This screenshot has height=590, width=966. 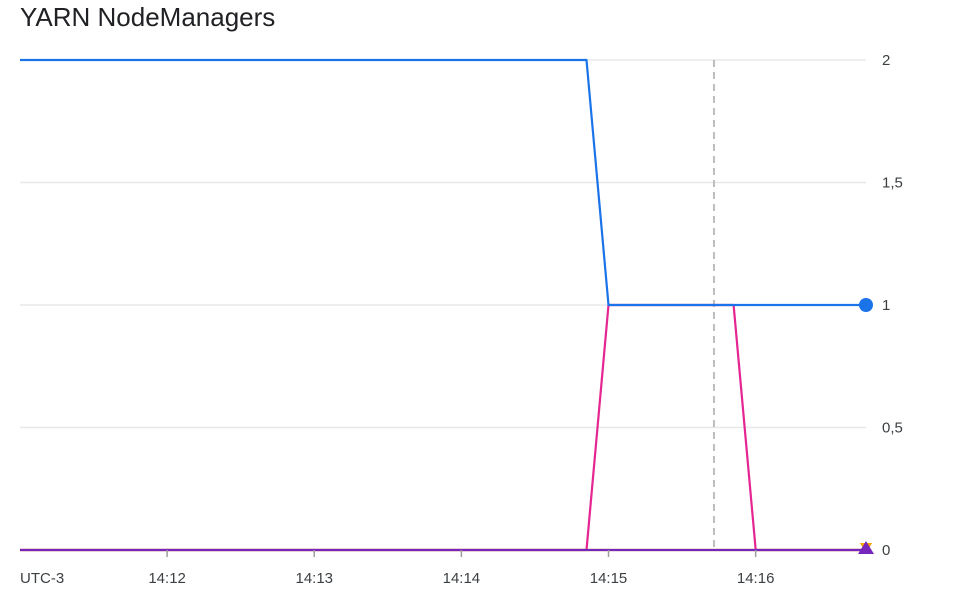 What do you see at coordinates (397, 568) in the screenshot?
I see `x-axis-ticks: UTC-3 14:12 14:13 14:14 14:15 14:16` at bounding box center [397, 568].